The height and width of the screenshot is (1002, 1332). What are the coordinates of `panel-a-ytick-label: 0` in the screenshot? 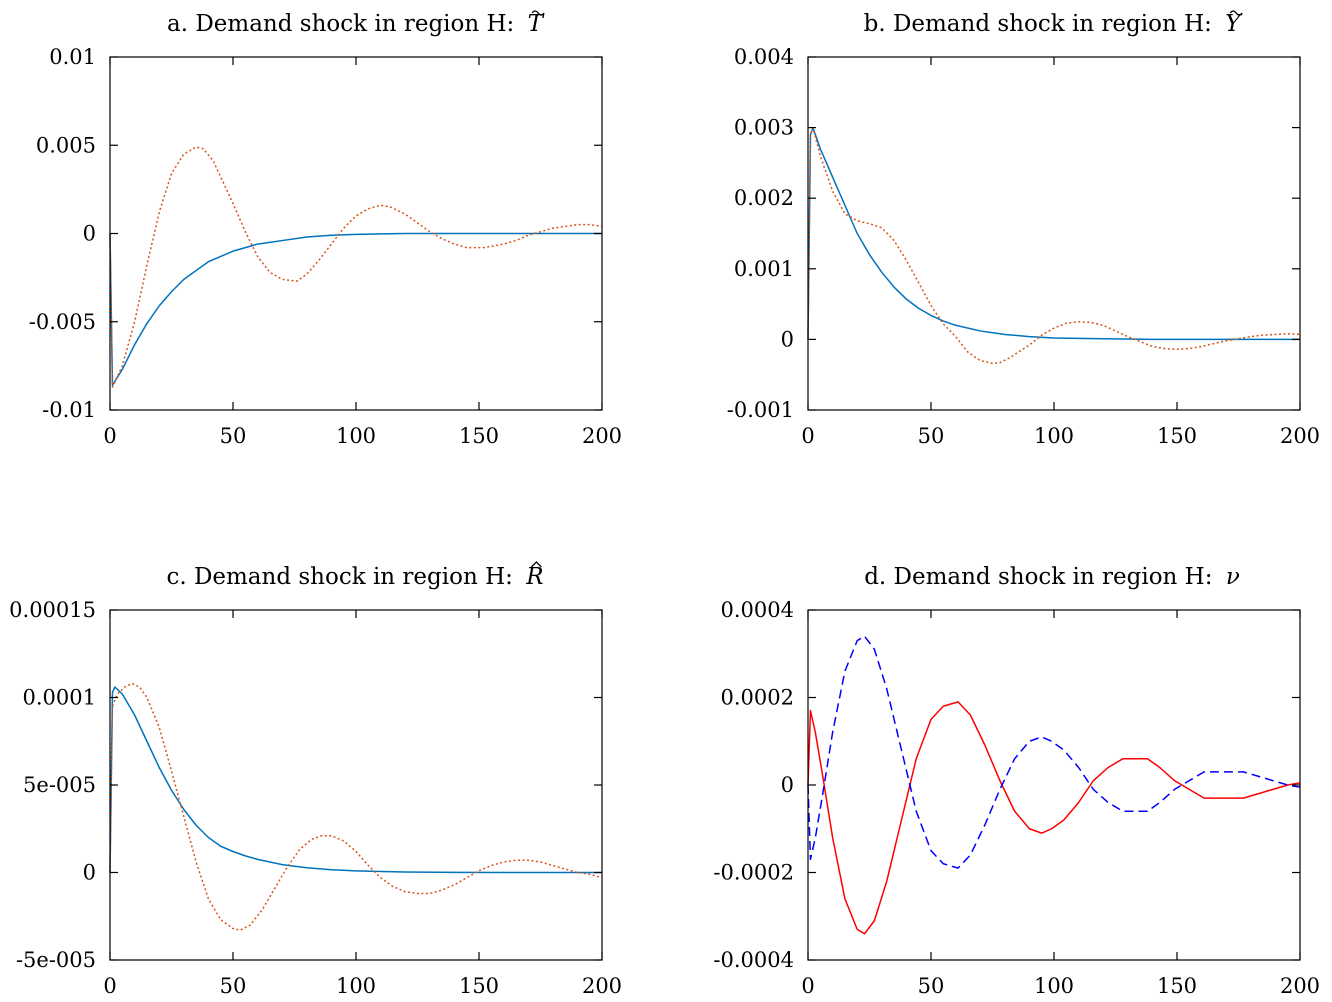 It's located at (89, 234).